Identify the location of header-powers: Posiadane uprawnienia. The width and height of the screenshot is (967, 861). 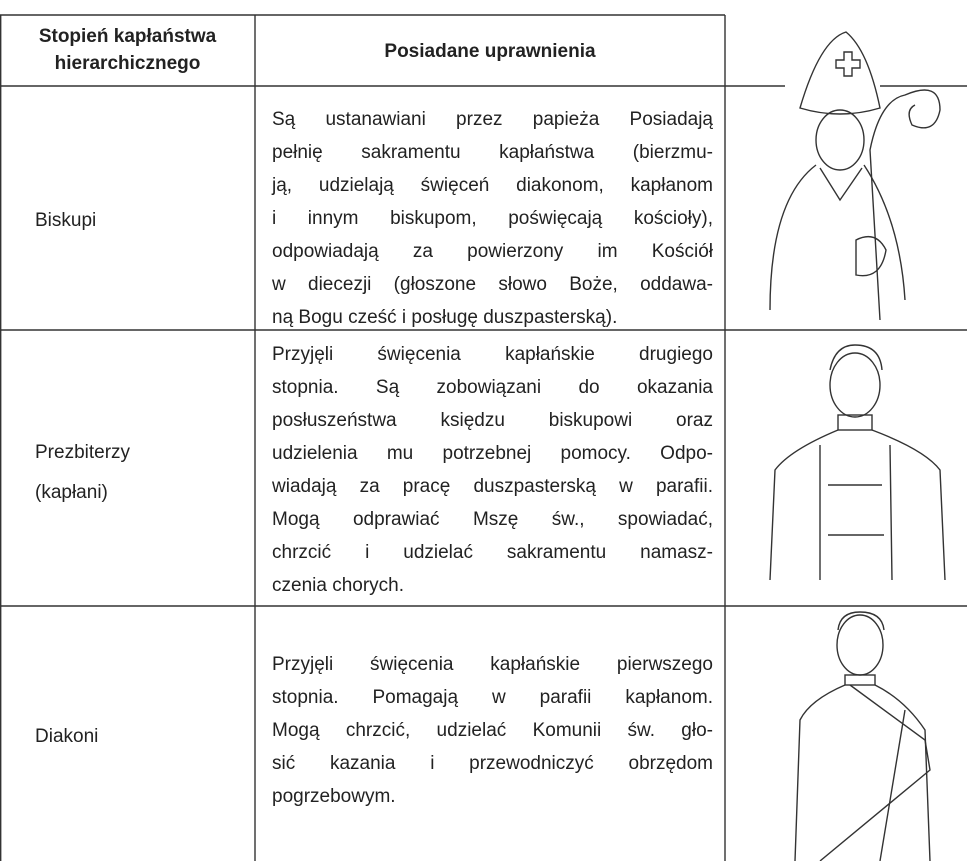
(490, 51).